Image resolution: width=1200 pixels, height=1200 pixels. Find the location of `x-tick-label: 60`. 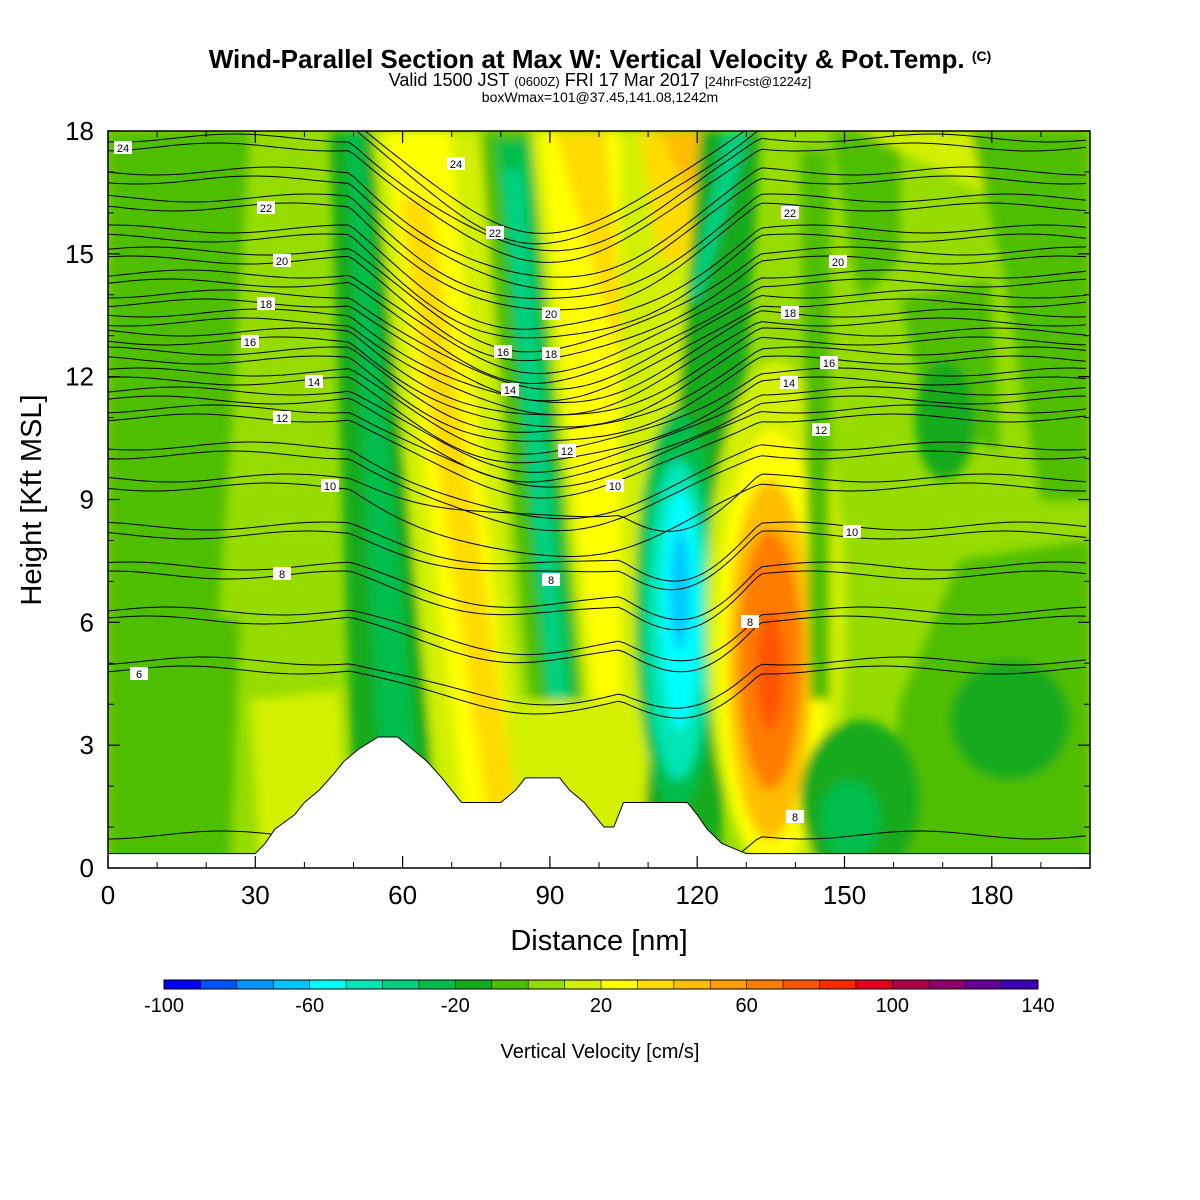

x-tick-label: 60 is located at coordinates (402, 895).